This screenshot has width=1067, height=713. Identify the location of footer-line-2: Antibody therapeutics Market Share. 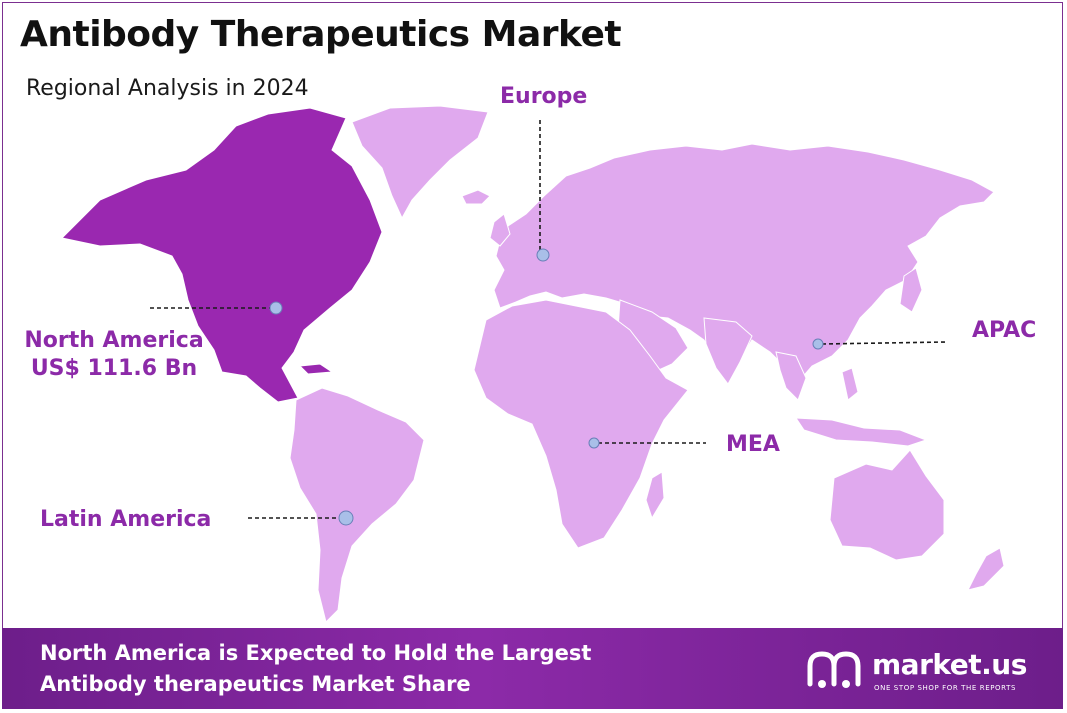
(255, 684).